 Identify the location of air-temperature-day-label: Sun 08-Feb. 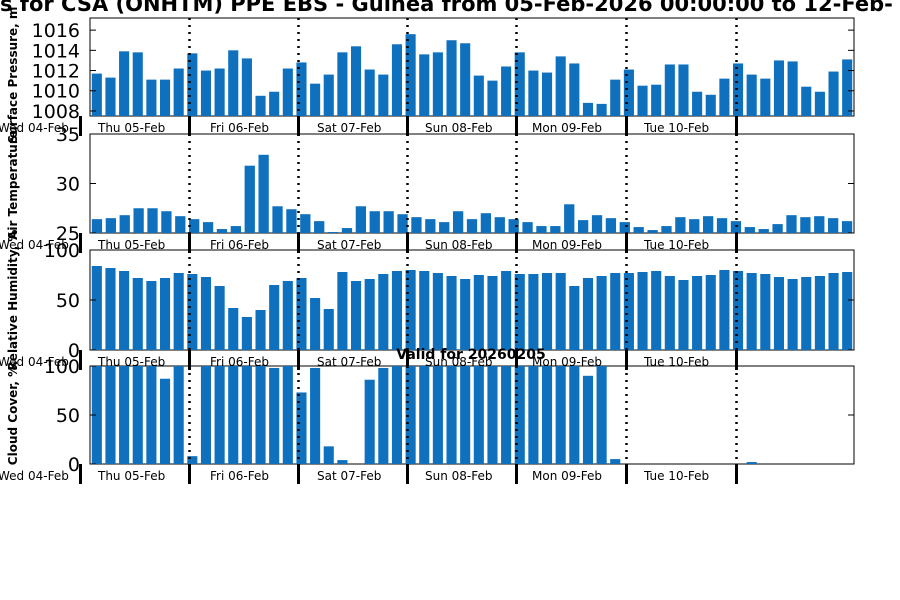
(459, 245).